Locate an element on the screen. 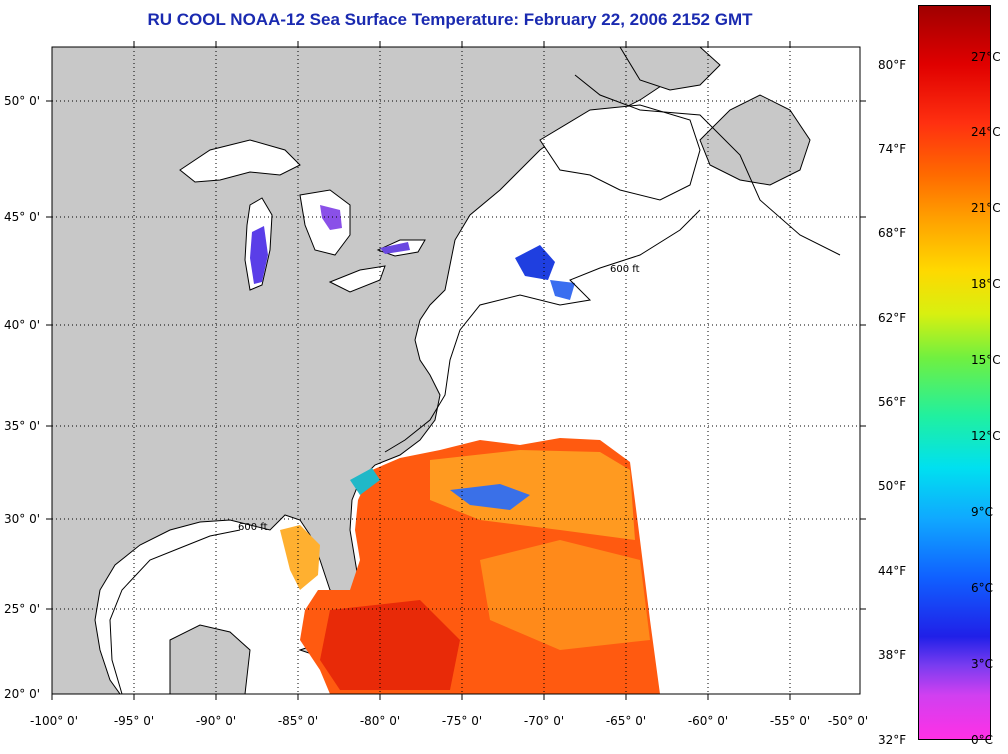 This screenshot has width=1008, height=754. contour-label-atlantic: 600 ft is located at coordinates (625, 269).